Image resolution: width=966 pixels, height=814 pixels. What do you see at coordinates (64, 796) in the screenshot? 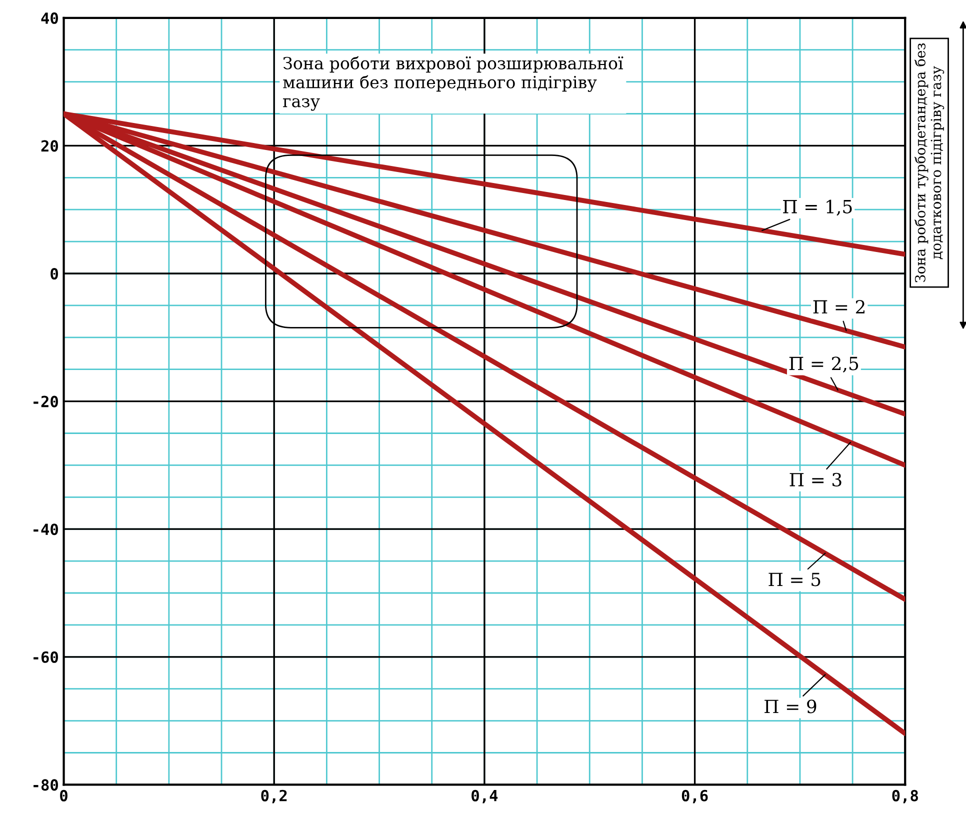
I see `x-tick-label: 0` at bounding box center [64, 796].